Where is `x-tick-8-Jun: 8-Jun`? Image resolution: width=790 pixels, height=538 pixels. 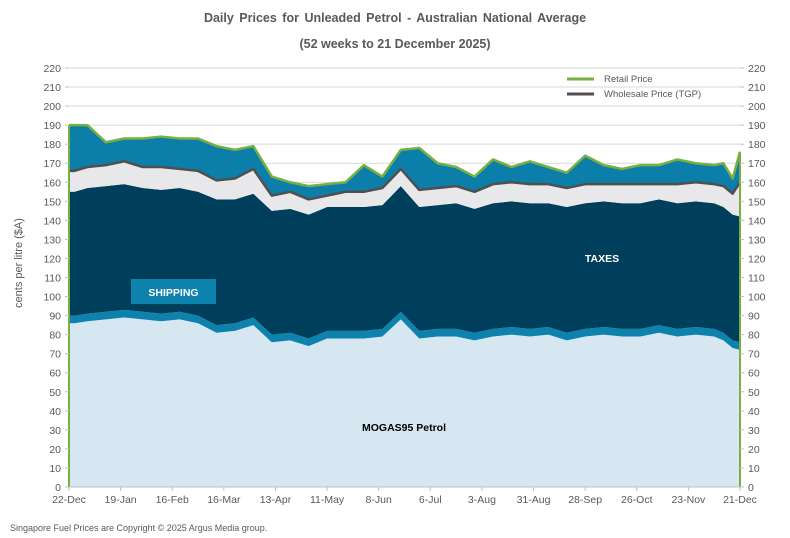 x-tick-8-Jun: 8-Jun is located at coordinates (379, 500).